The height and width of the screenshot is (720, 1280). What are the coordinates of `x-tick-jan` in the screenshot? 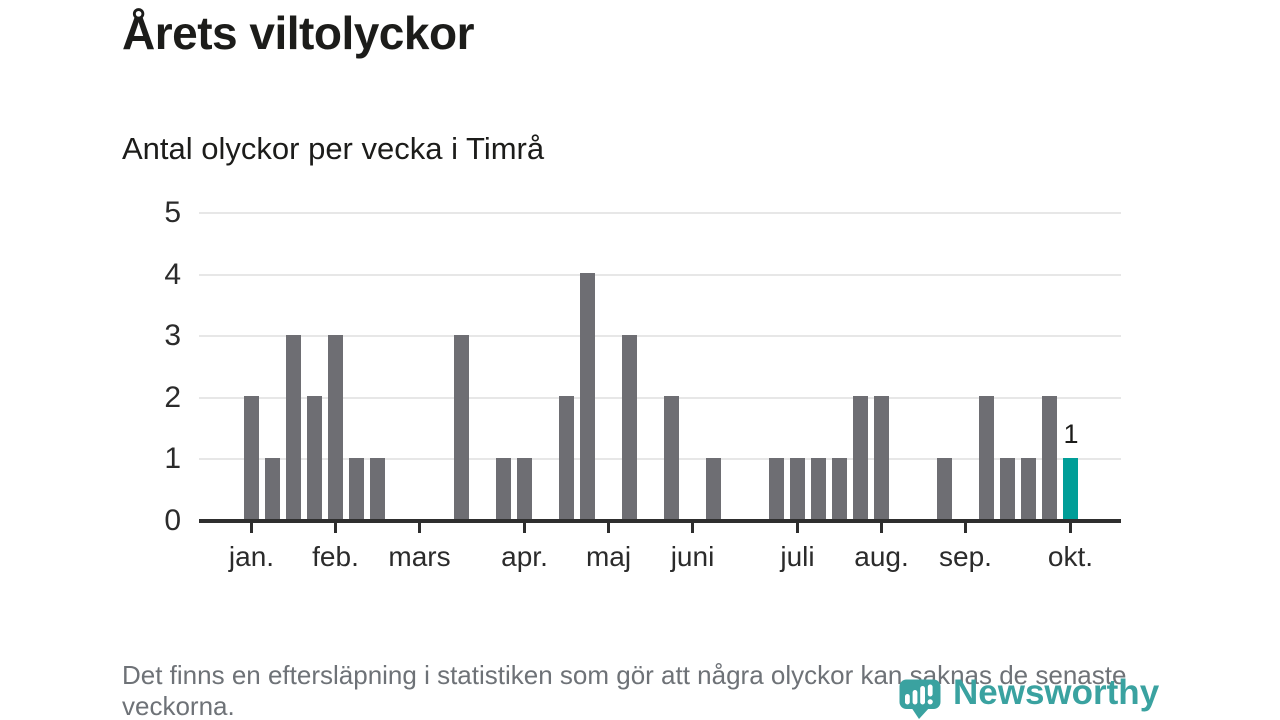 It's located at (251, 528).